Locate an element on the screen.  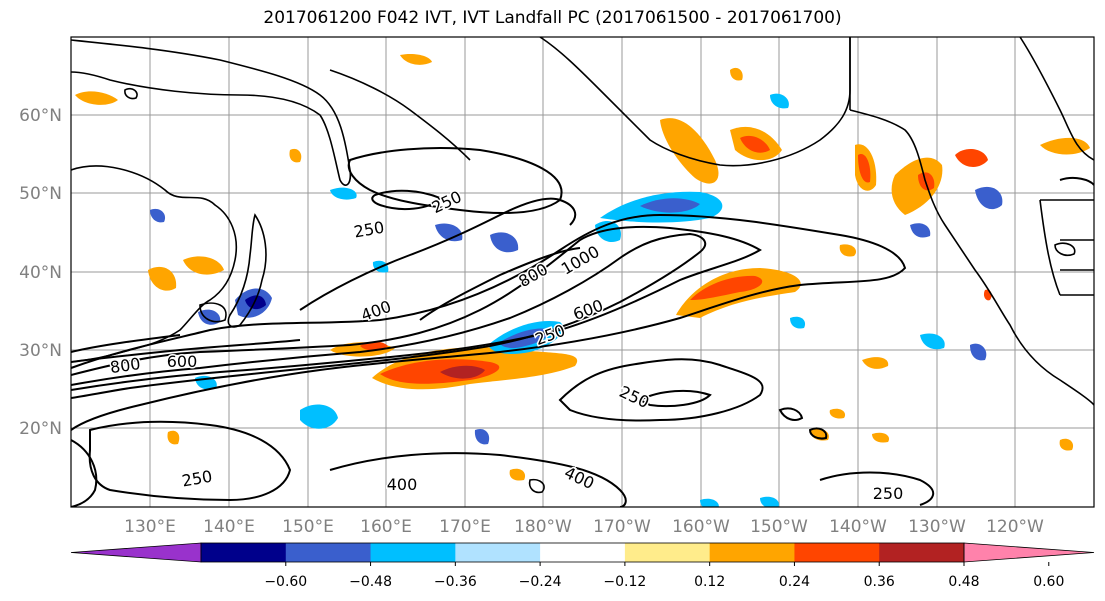
lon-tick-label: 120°W is located at coordinates (1015, 527).